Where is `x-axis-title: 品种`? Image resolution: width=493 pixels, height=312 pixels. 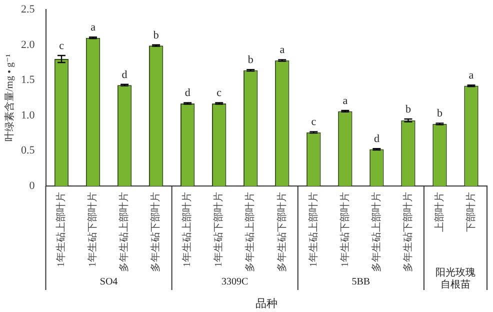
x-axis-title: 品种 is located at coordinates (266, 303).